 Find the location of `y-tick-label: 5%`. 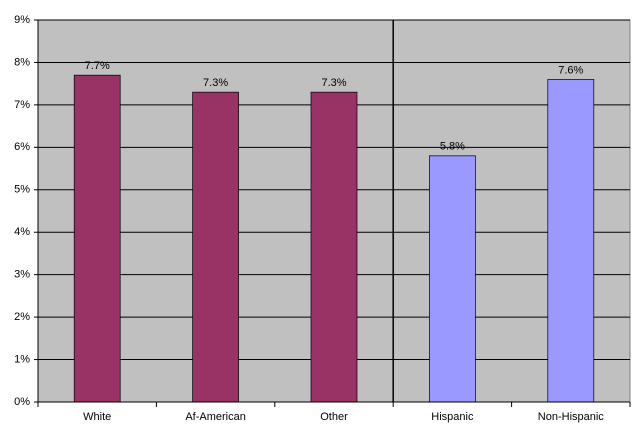

y-tick-label: 5% is located at coordinates (22, 190).